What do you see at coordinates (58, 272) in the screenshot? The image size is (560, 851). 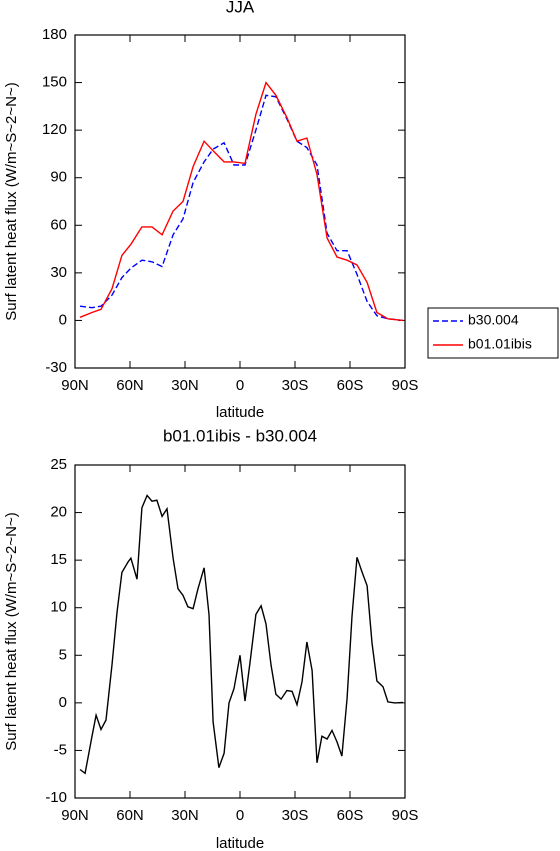 I see `y-tick-label: 30` at bounding box center [58, 272].